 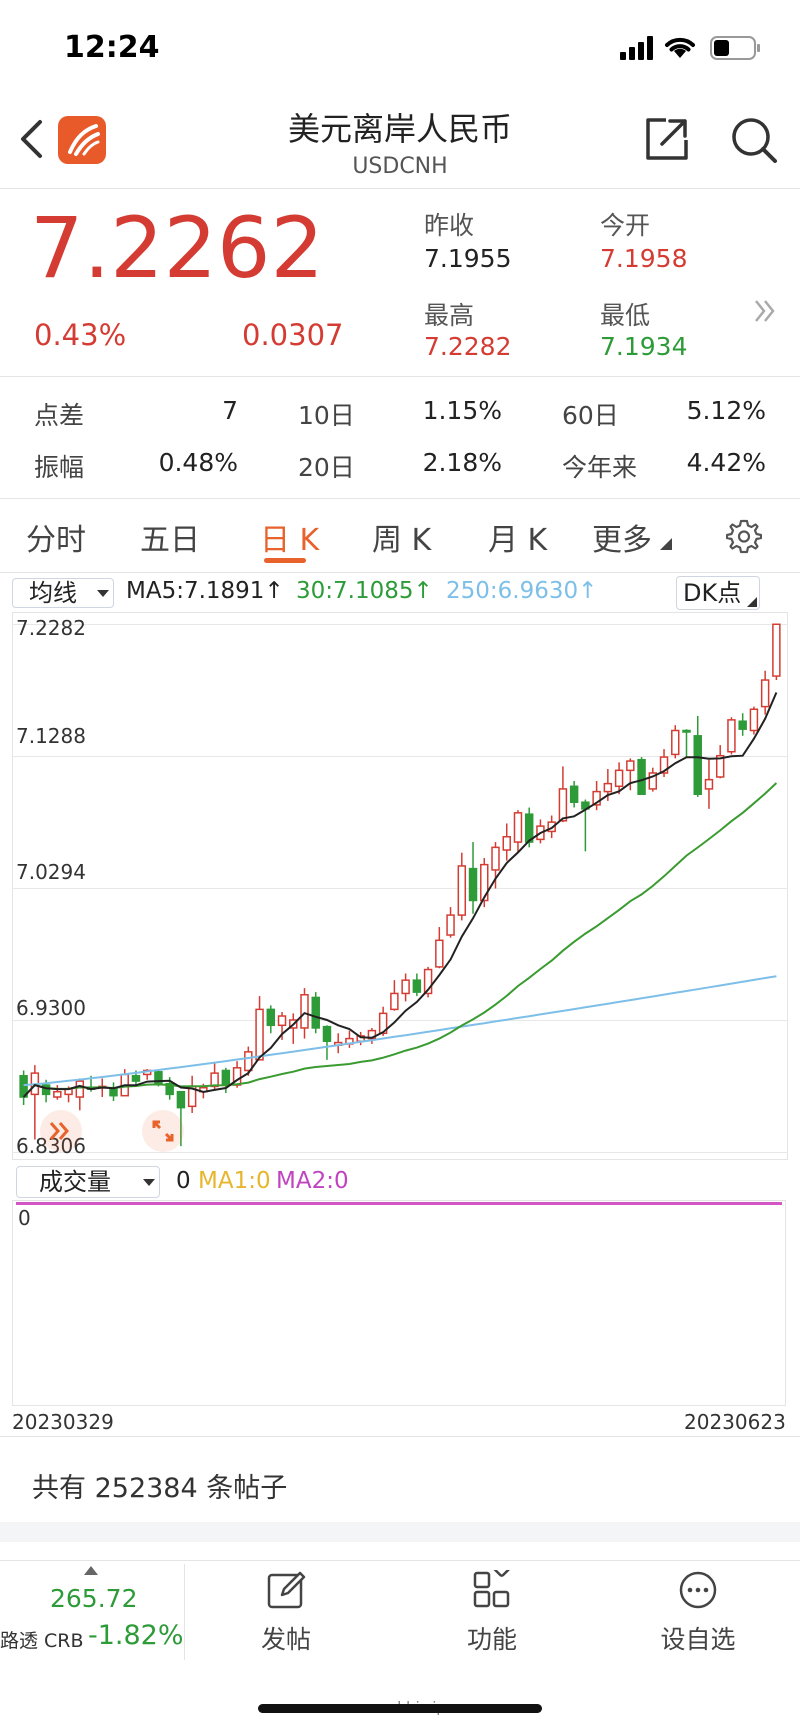 I want to click on y-tick-label: 7.1288, so click(x=51, y=736).